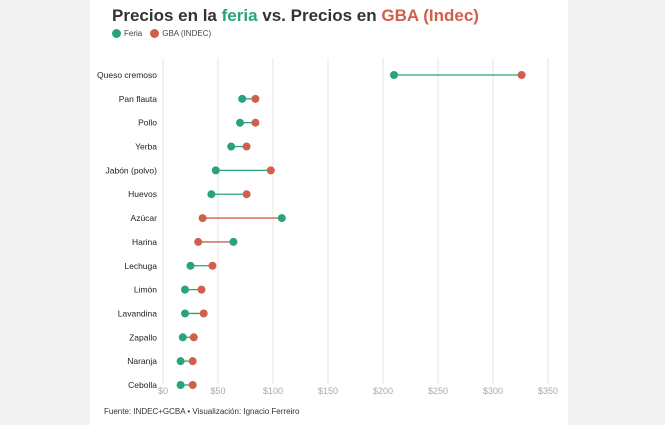 The width and height of the screenshot is (665, 425). I want to click on x-tick-label: $350, so click(548, 391).